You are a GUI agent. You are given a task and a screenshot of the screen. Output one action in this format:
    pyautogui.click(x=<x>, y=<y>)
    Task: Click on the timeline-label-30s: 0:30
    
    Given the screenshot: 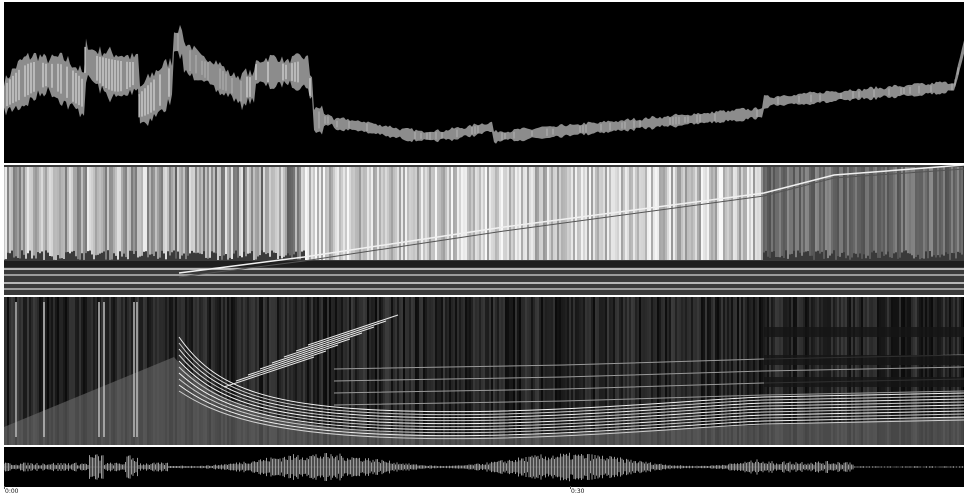 What is the action you would take?
    pyautogui.click(x=578, y=491)
    